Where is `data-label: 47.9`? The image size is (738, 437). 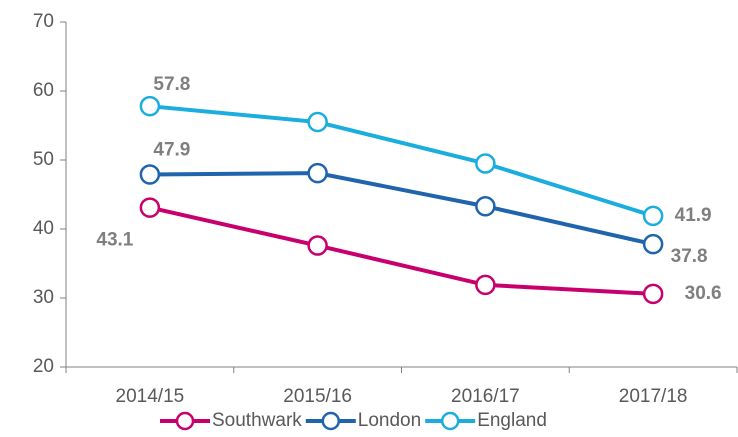
data-label: 47.9 is located at coordinates (171, 150).